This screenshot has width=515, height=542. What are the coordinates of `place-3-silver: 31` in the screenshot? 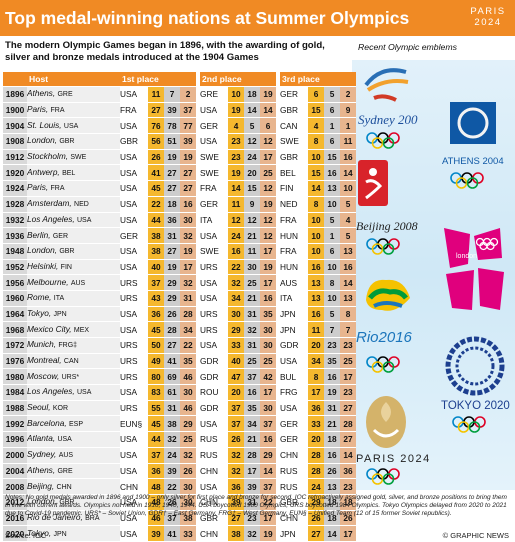 It's located at (332, 408).